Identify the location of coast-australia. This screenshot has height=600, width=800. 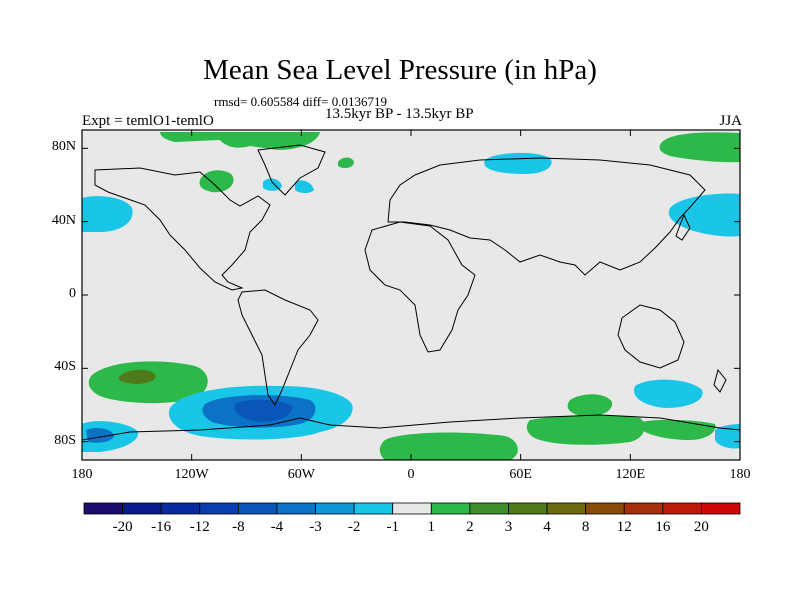
(651, 336).